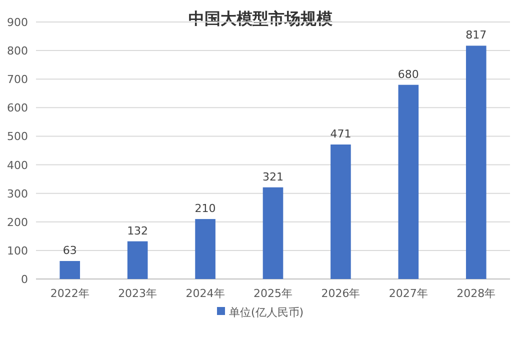  Describe the element at coordinates (205, 209) in the screenshot. I see `data-label: 210` at that location.